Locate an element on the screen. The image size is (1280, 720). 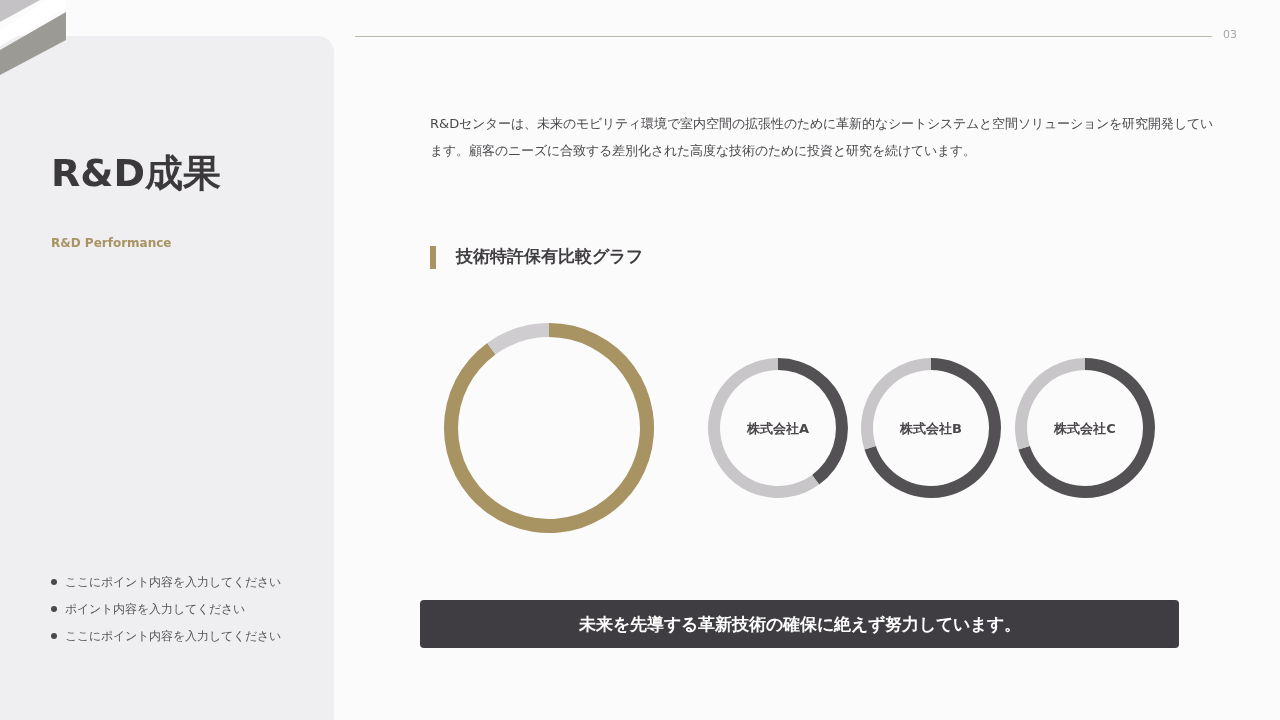
text: 03 is located at coordinates (1230, 35).